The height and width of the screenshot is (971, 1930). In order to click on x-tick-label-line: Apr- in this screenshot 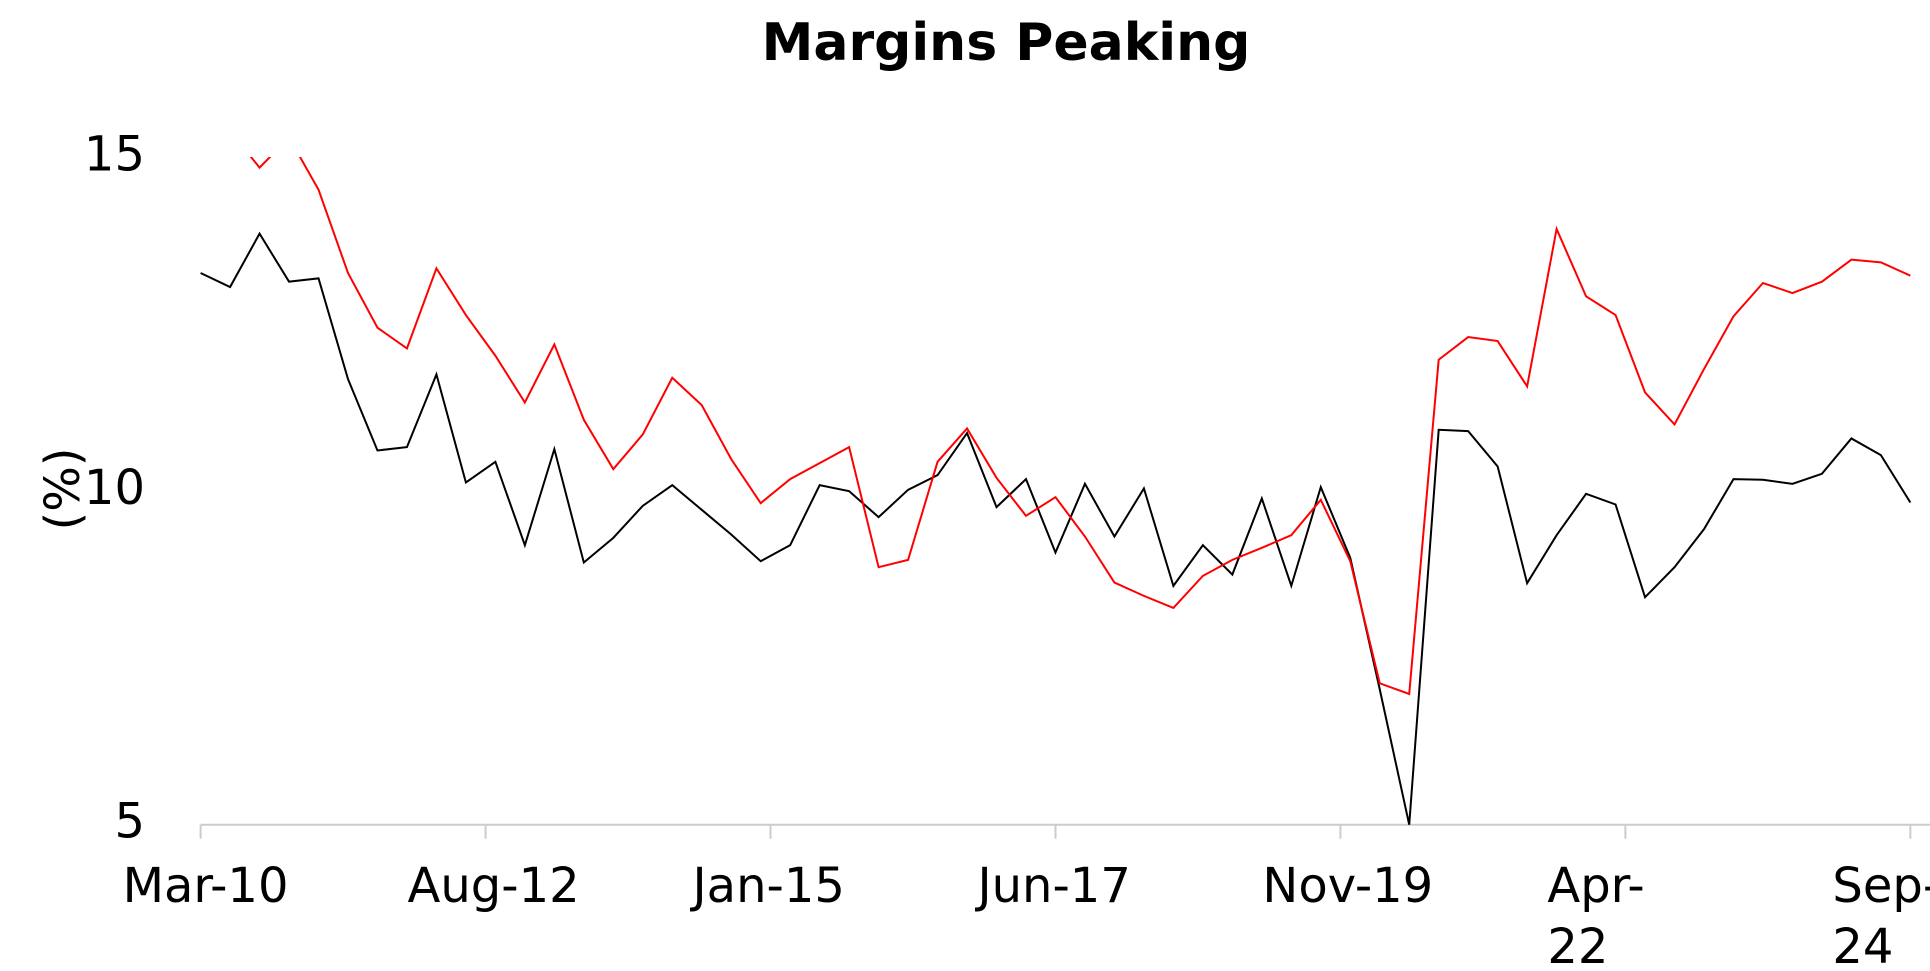, I will do `click(1595, 886)`.